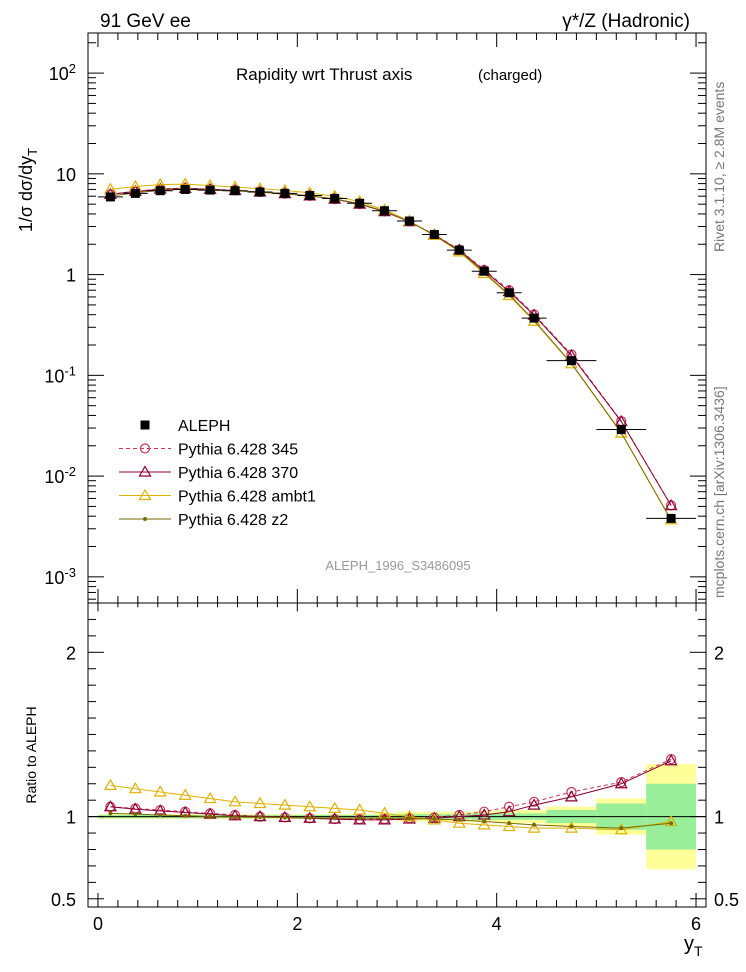  I want to click on side-mcplots-label: mcplots.cern.ch [arXiv:1306.3436], so click(719, 492).